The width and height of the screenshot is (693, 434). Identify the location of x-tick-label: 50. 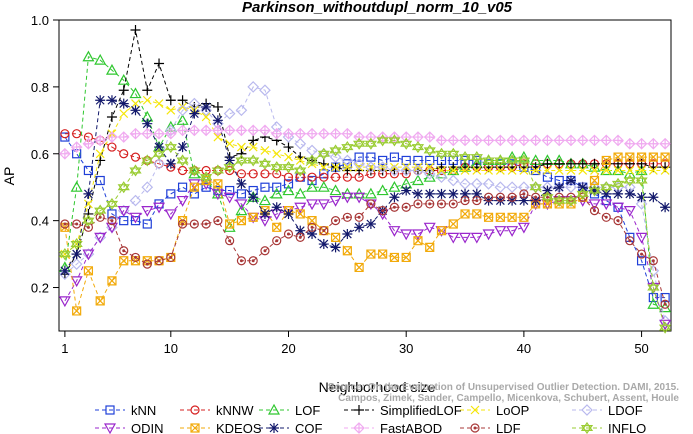
(641, 348).